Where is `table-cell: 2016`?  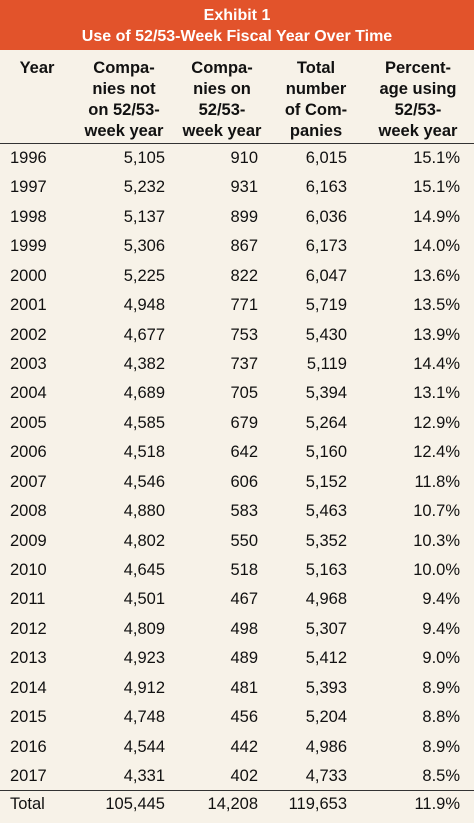 table-cell: 2016 is located at coordinates (28, 746).